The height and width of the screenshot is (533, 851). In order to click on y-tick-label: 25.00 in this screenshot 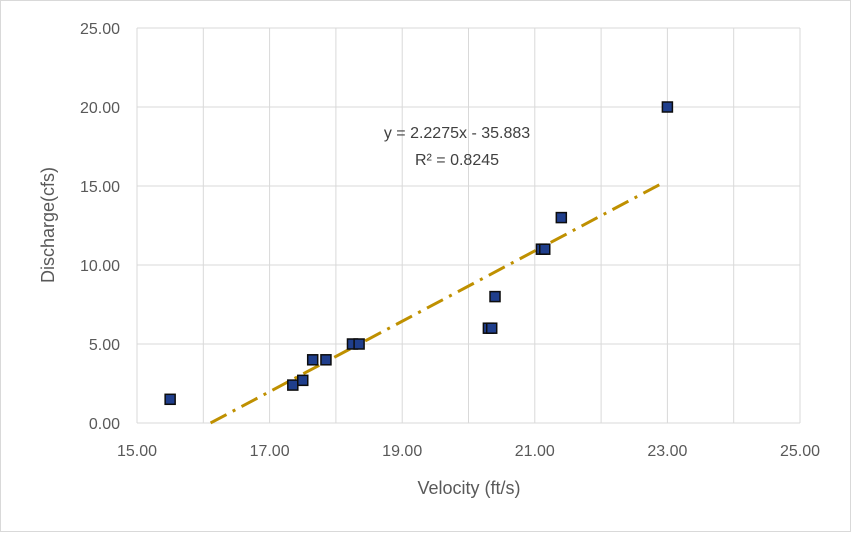, I will do `click(100, 29)`.